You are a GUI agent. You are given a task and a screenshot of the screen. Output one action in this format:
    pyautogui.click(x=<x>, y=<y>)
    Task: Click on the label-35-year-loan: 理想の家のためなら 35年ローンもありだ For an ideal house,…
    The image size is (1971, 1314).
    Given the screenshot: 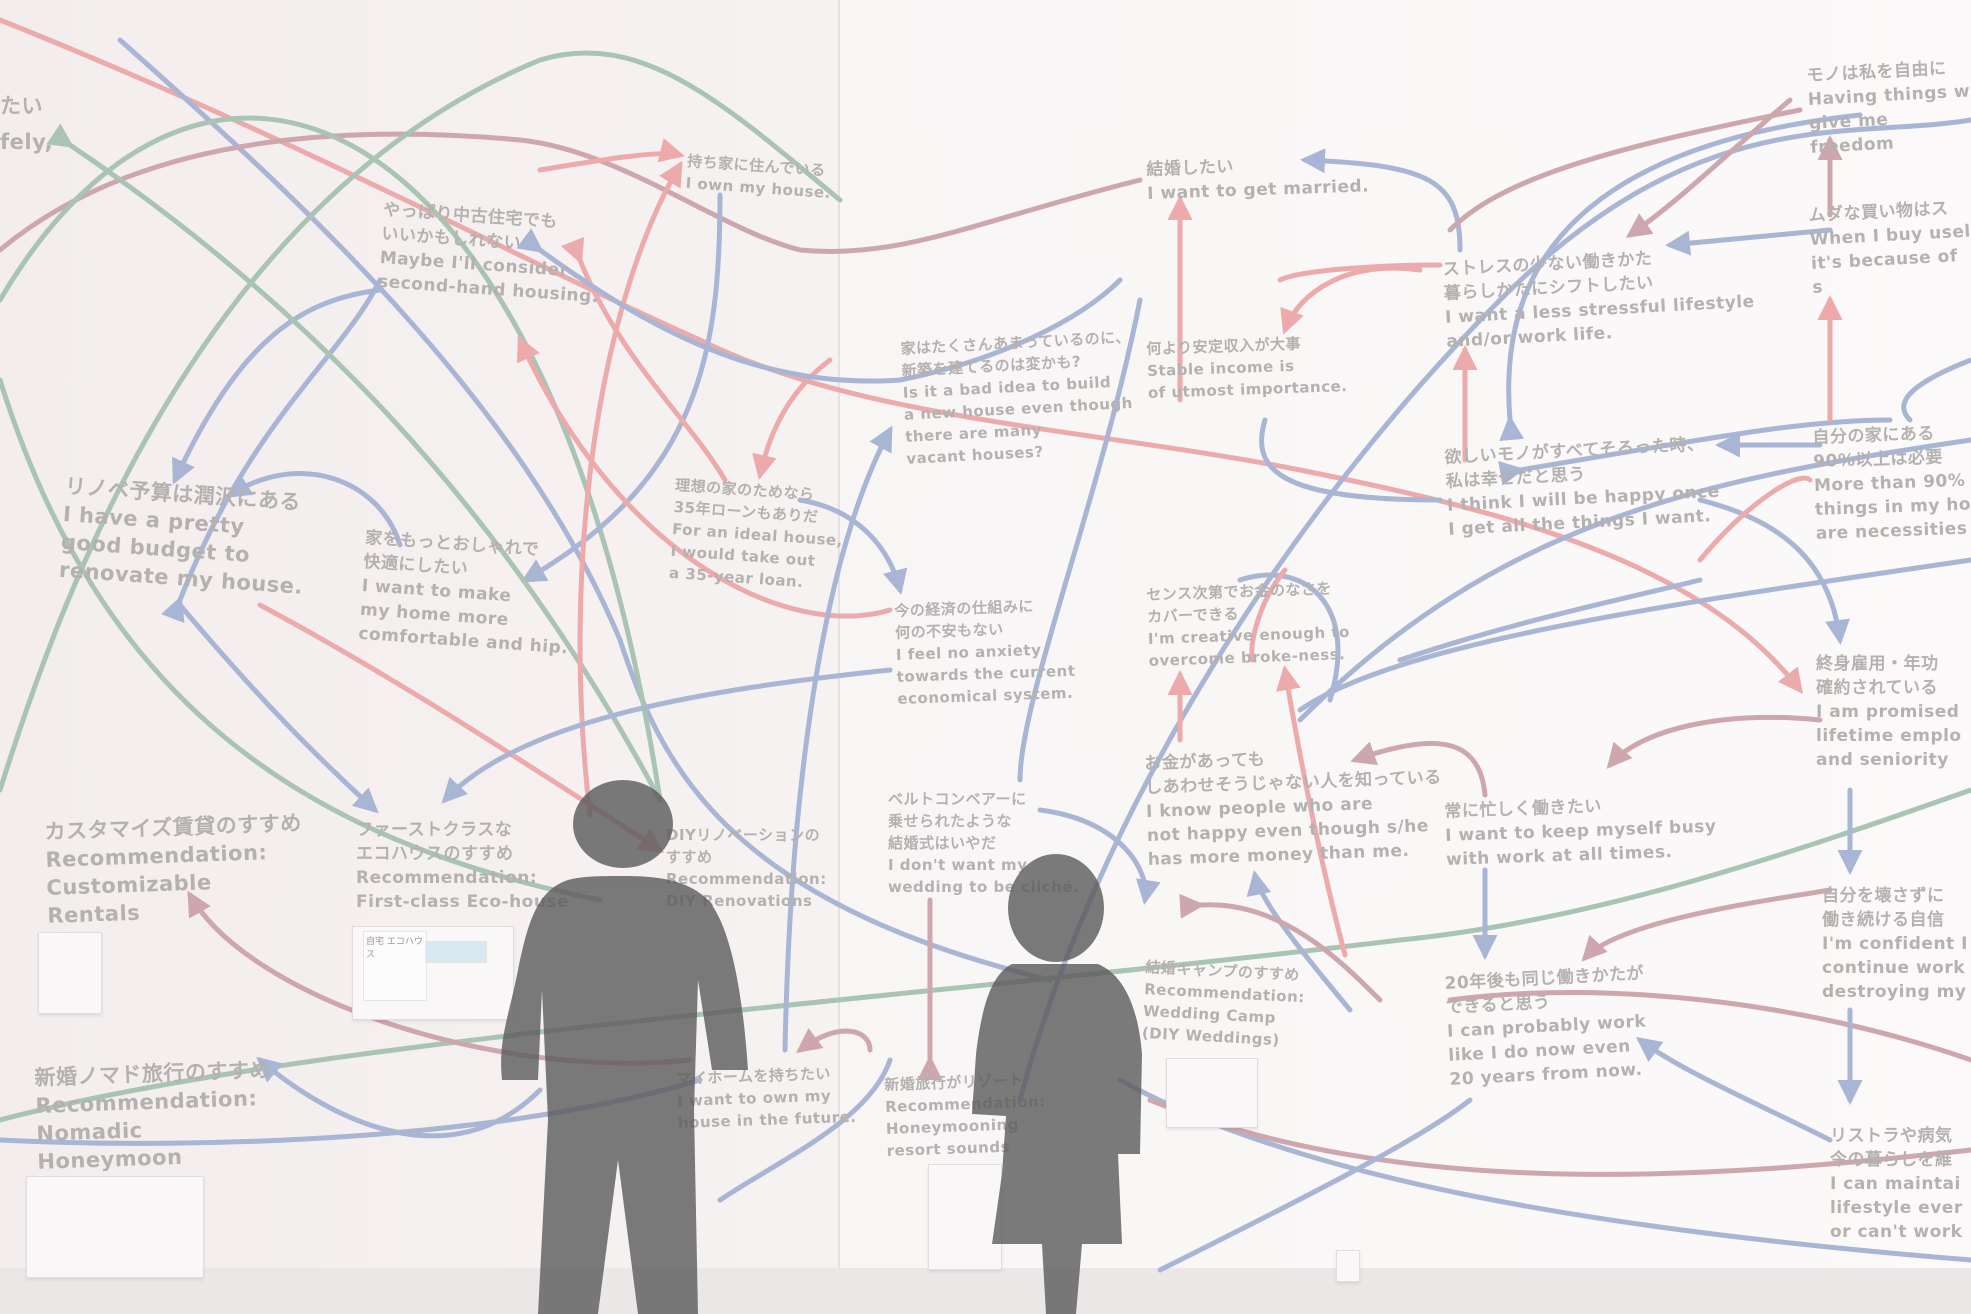 What is the action you would take?
    pyautogui.click(x=756, y=533)
    